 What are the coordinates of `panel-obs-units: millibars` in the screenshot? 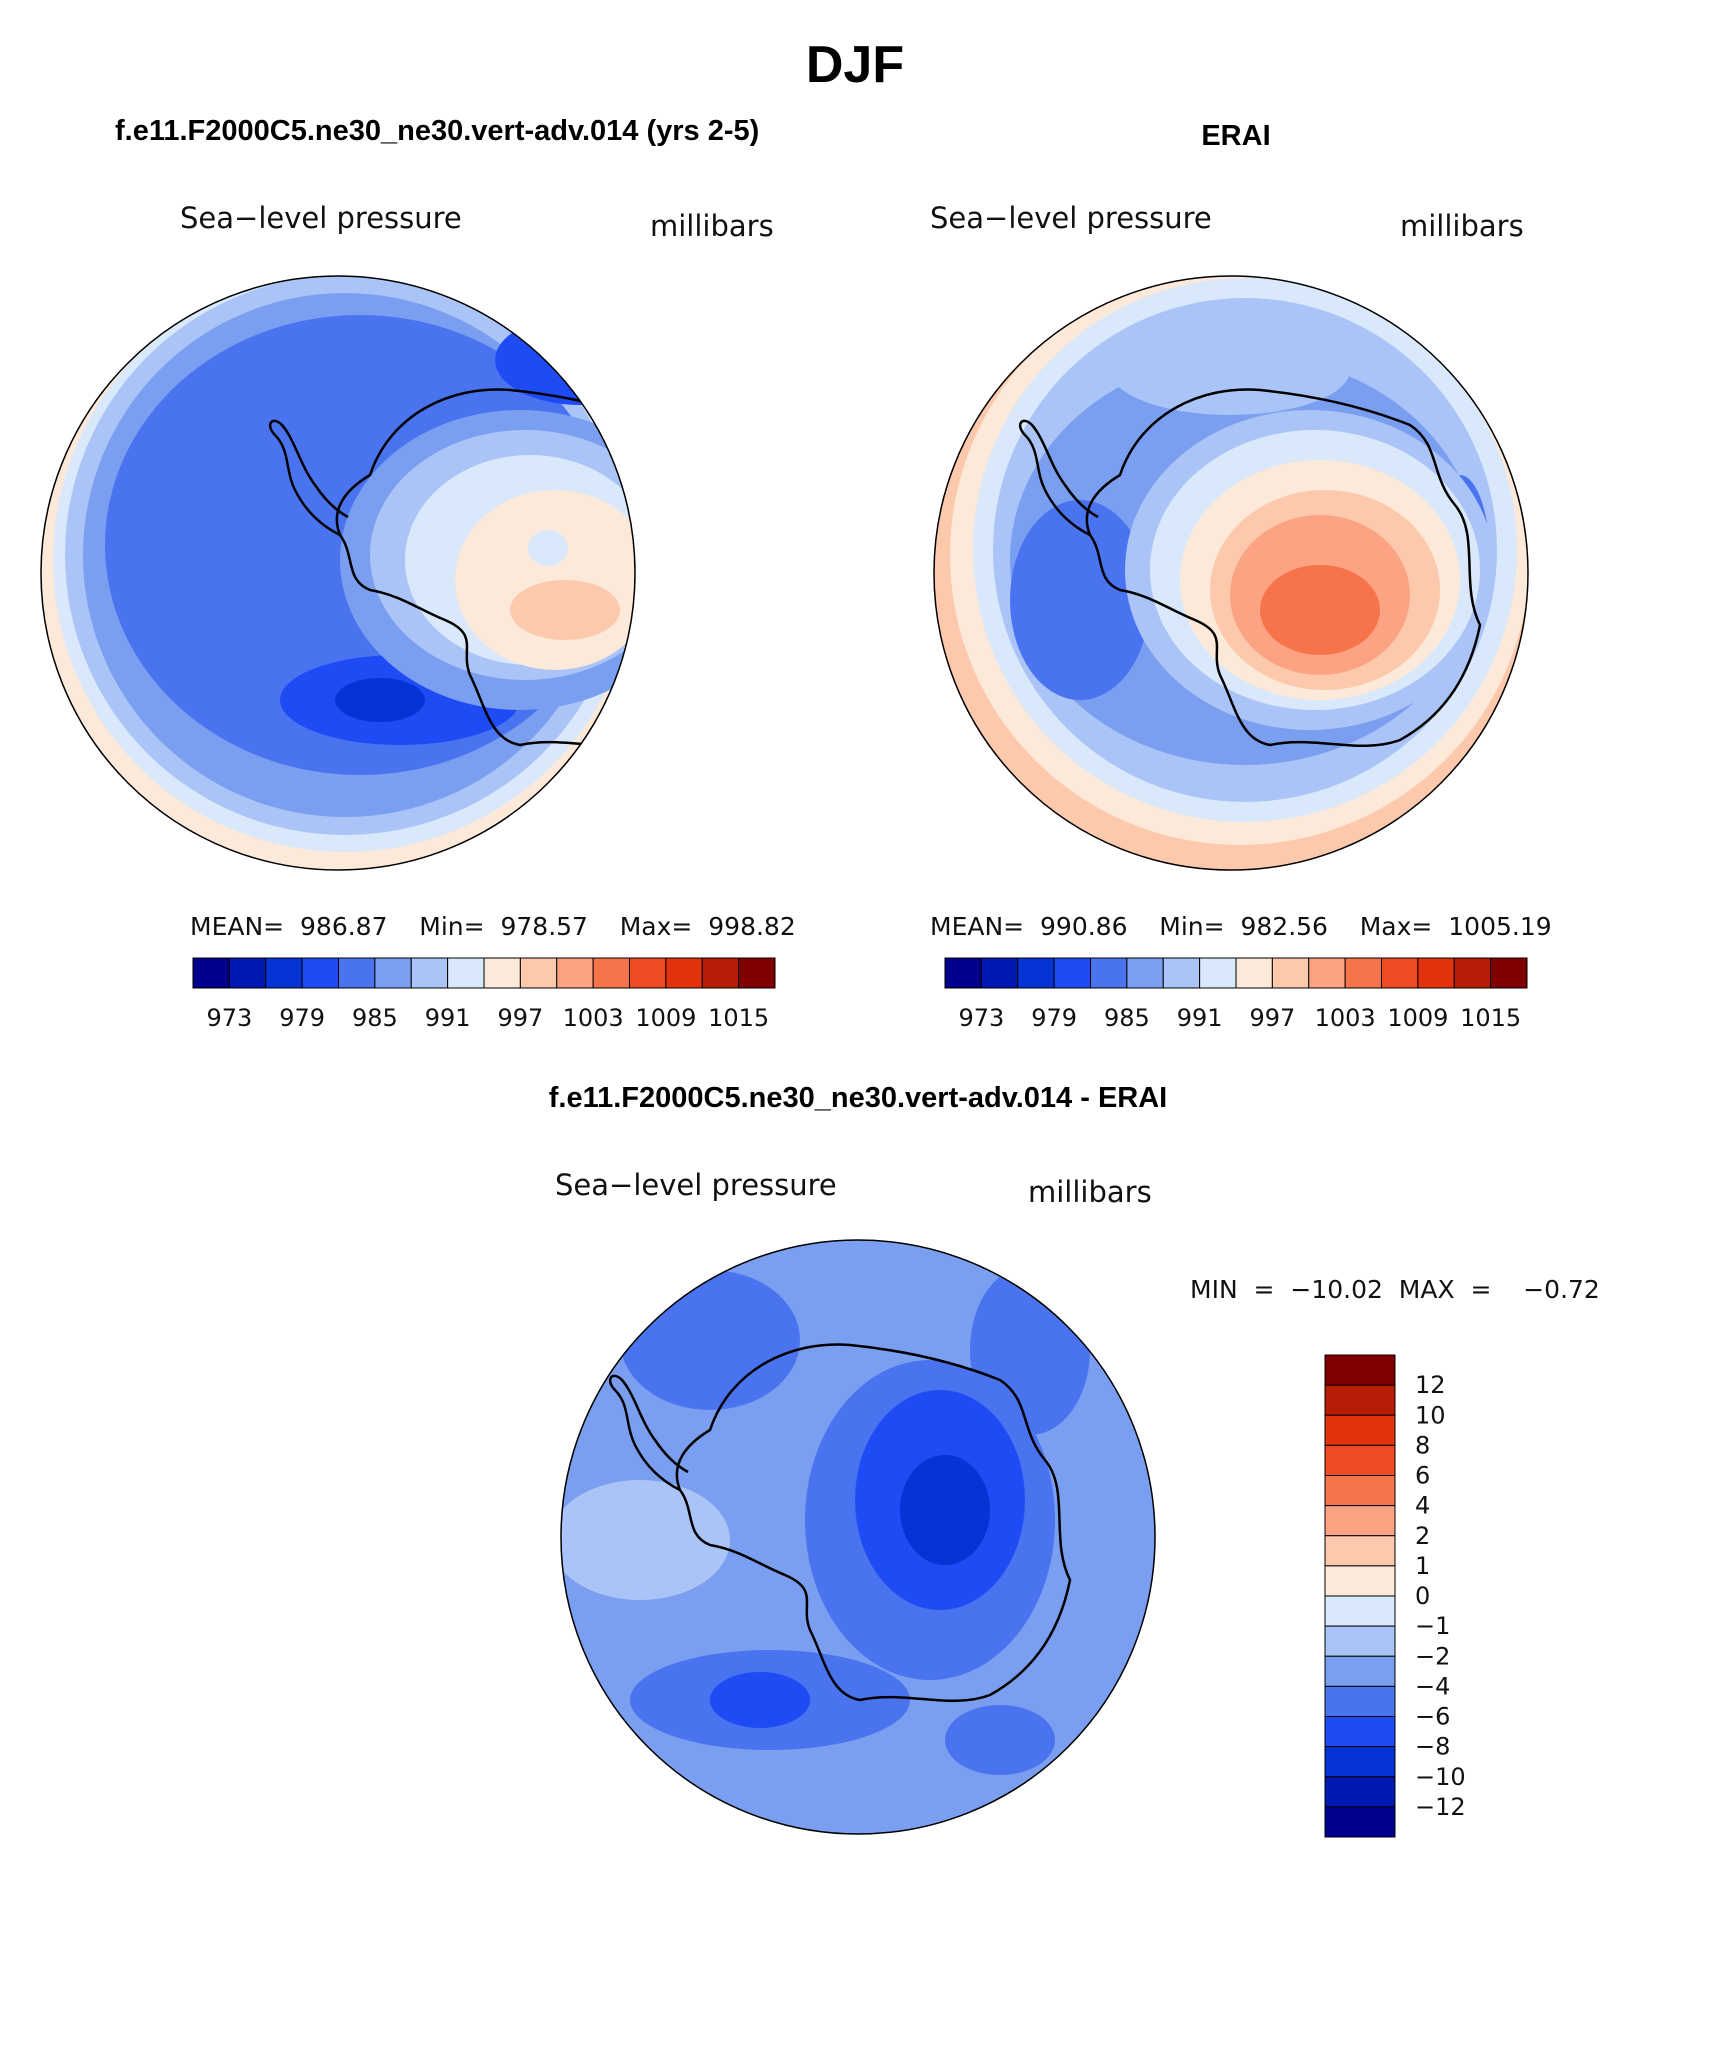 It's located at (1462, 226).